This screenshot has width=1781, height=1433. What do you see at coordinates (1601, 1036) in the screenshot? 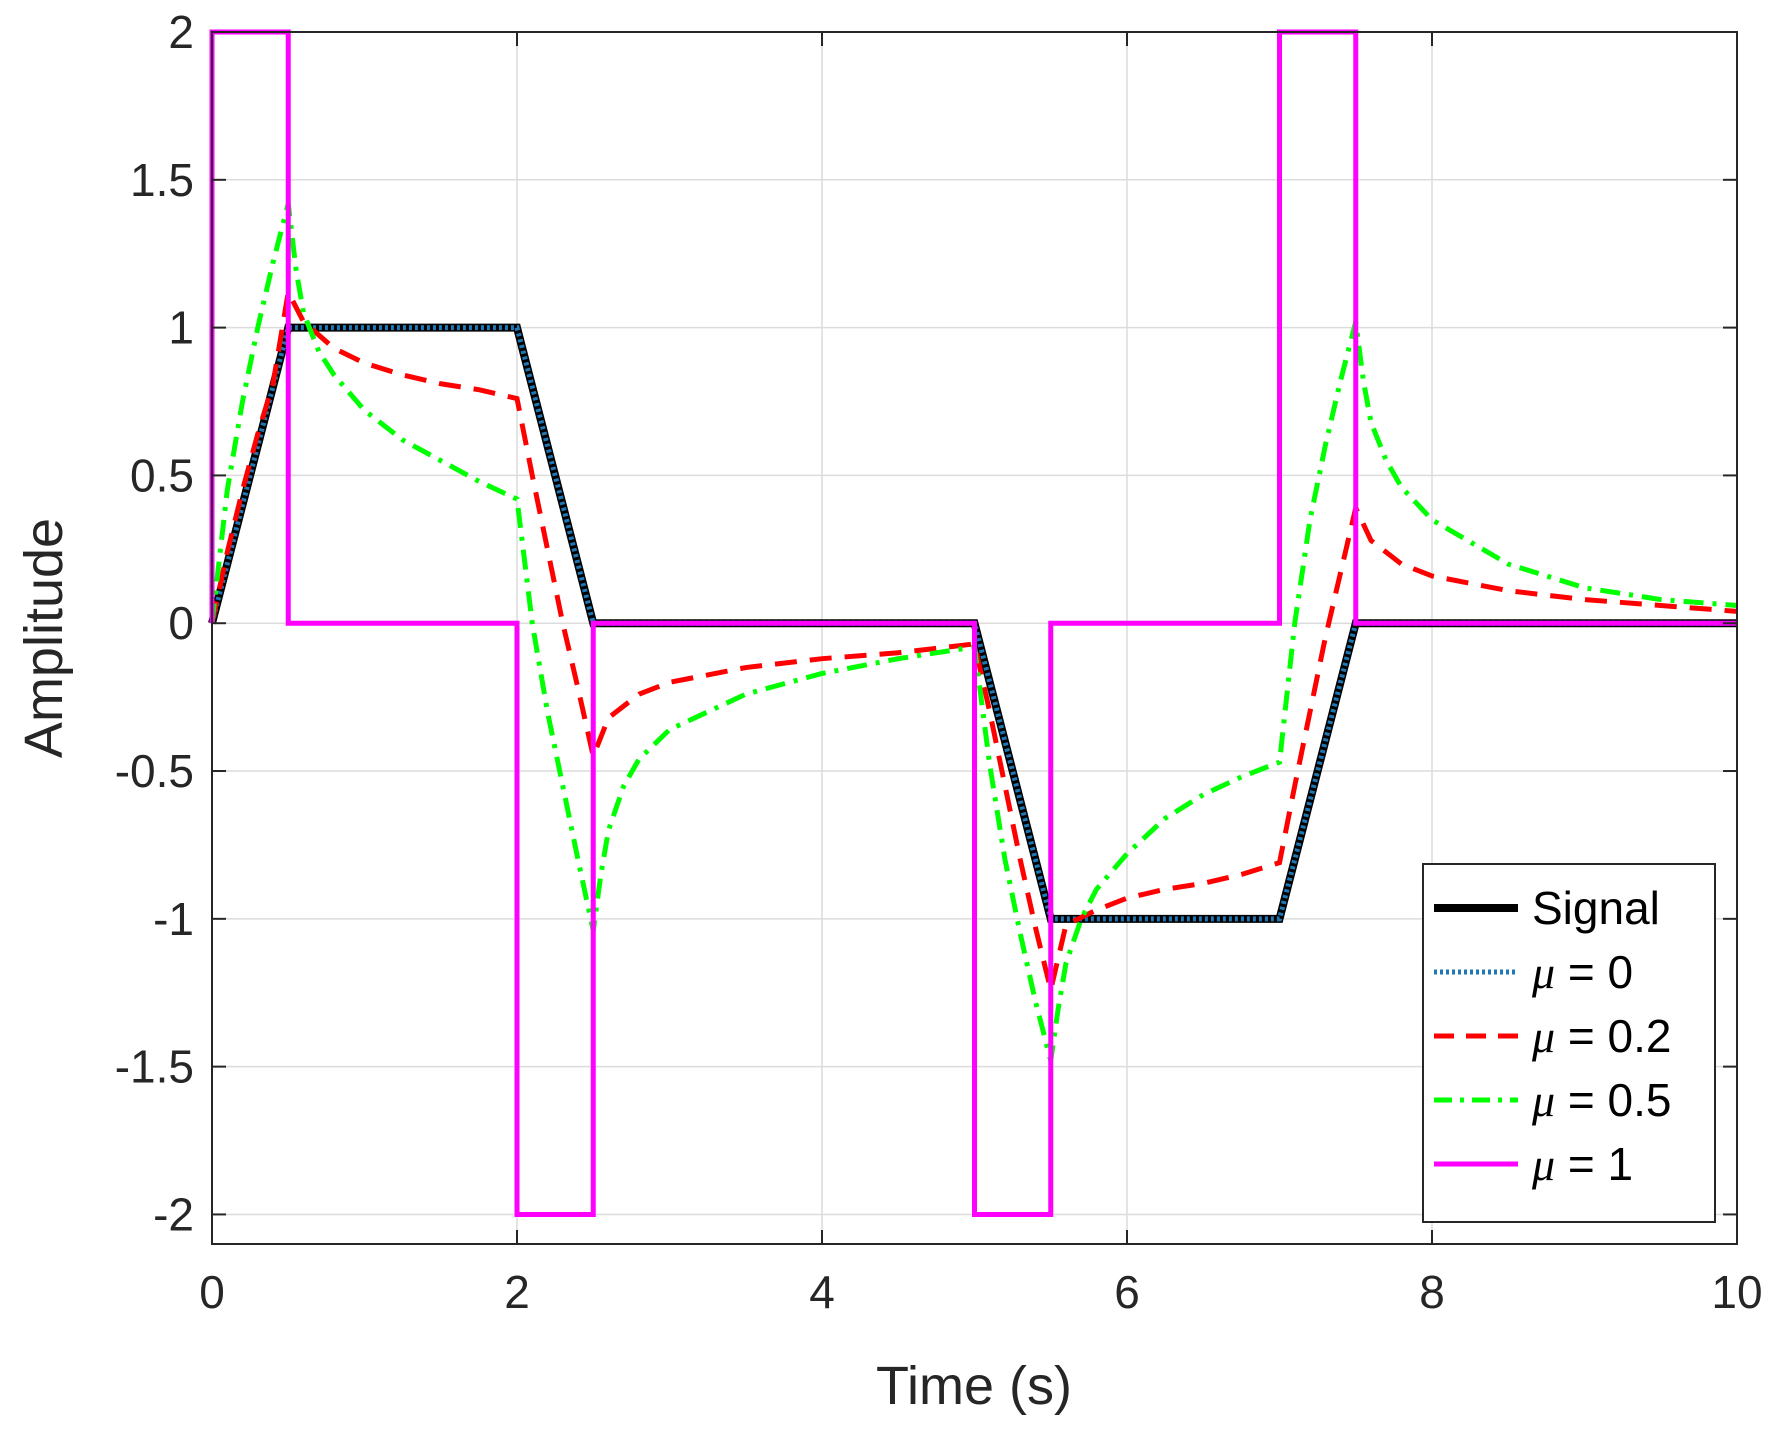
I see `legend-label-2: μ = 0.2` at bounding box center [1601, 1036].